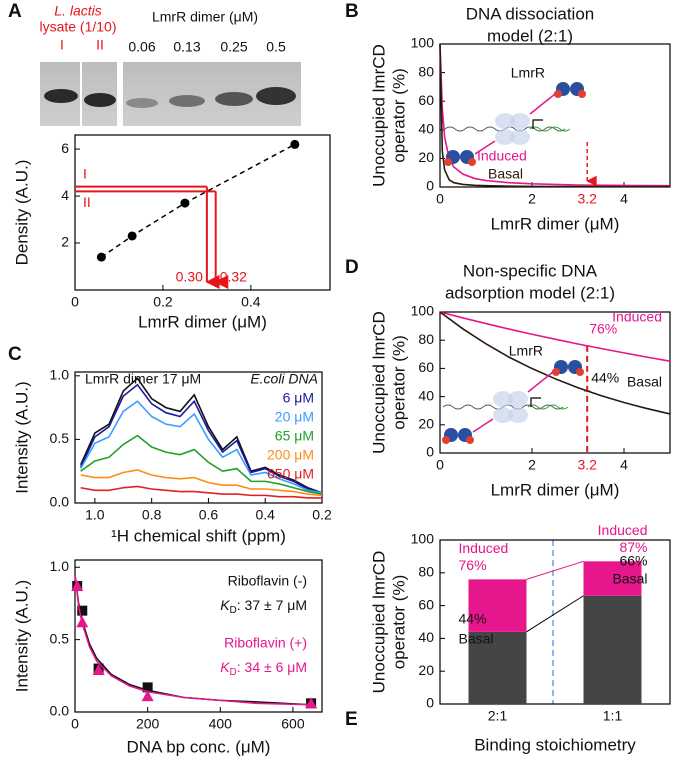 The width and height of the screenshot is (675, 762). I want to click on value-label: 76%, so click(603, 329).